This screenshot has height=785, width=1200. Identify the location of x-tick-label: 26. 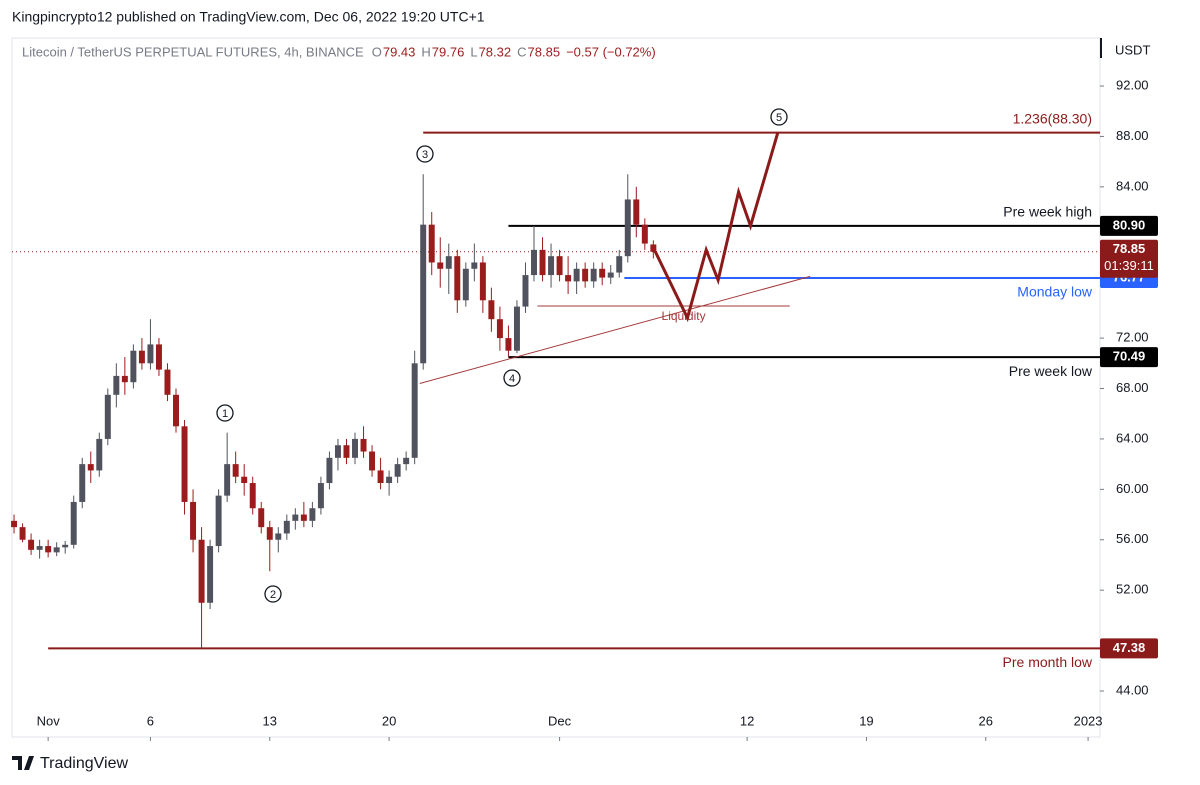
(986, 720).